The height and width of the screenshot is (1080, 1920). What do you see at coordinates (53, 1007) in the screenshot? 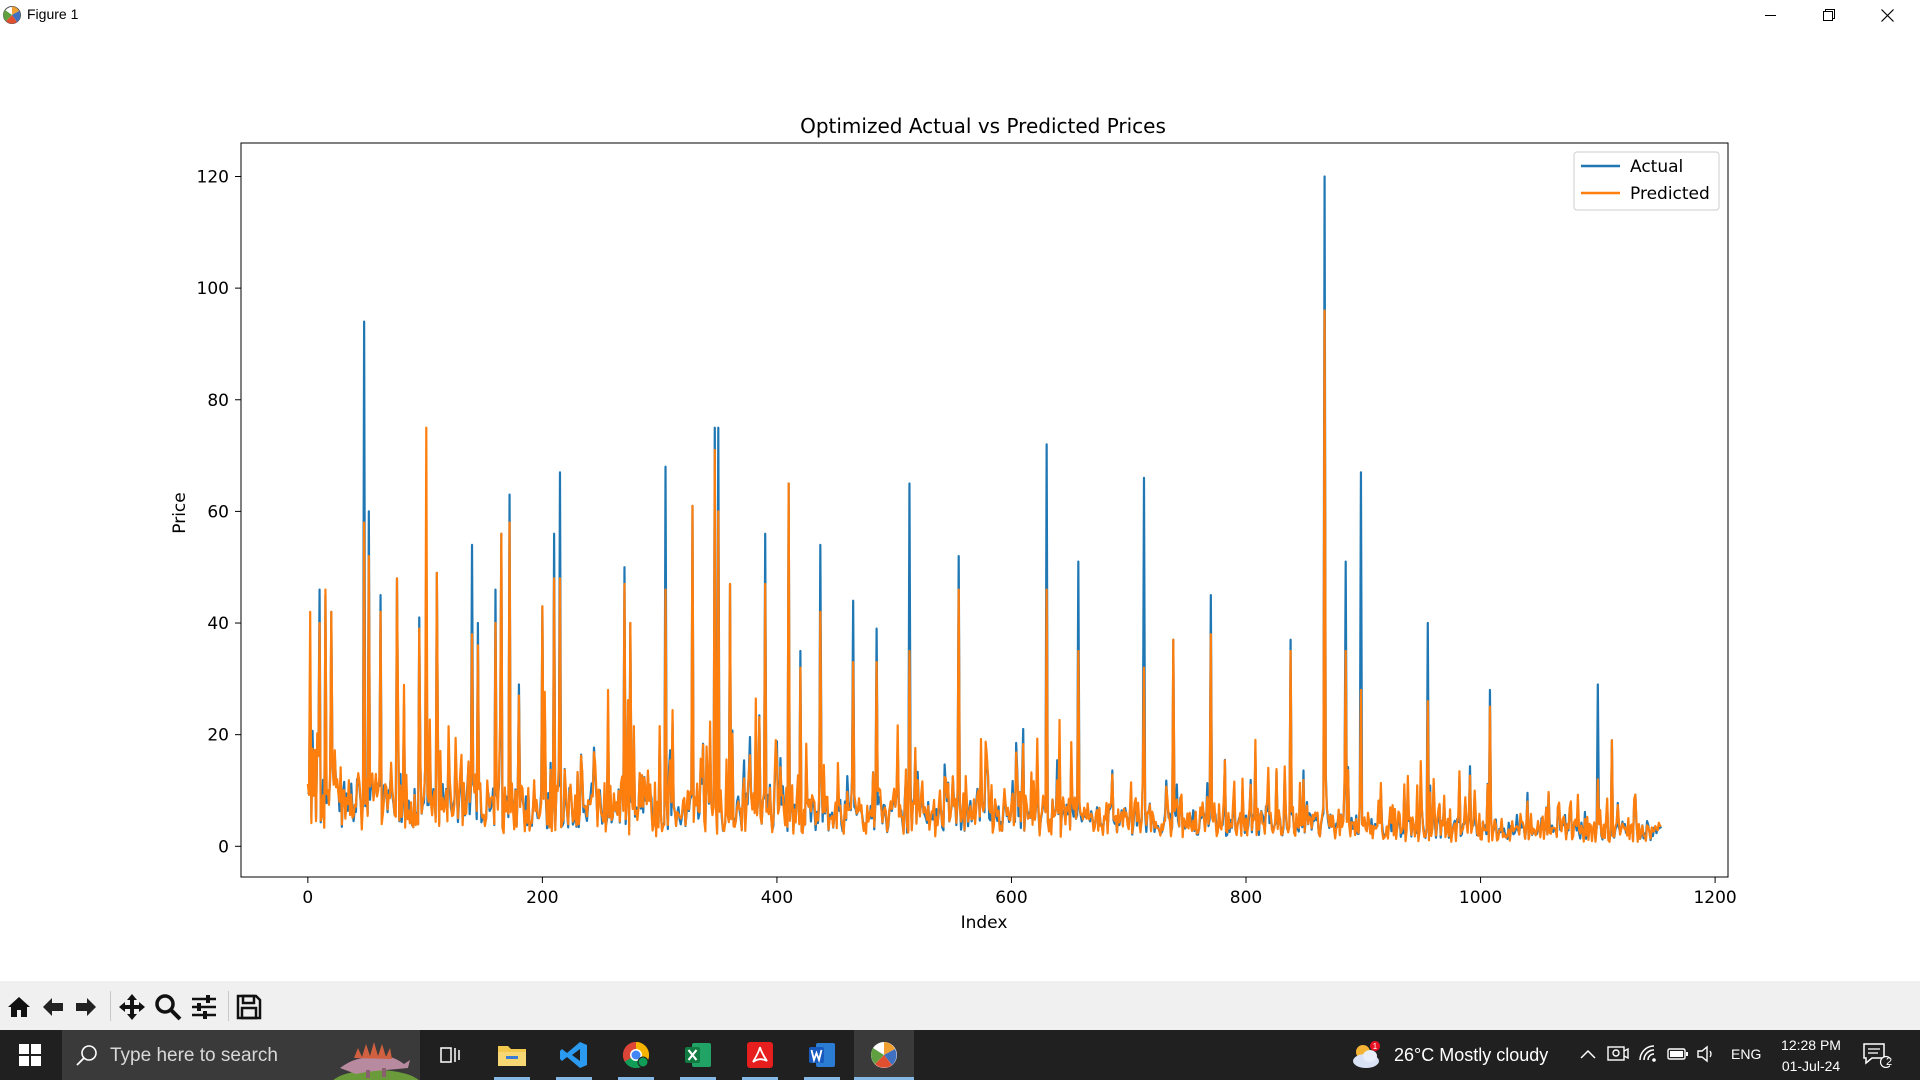
I see `back-button` at bounding box center [53, 1007].